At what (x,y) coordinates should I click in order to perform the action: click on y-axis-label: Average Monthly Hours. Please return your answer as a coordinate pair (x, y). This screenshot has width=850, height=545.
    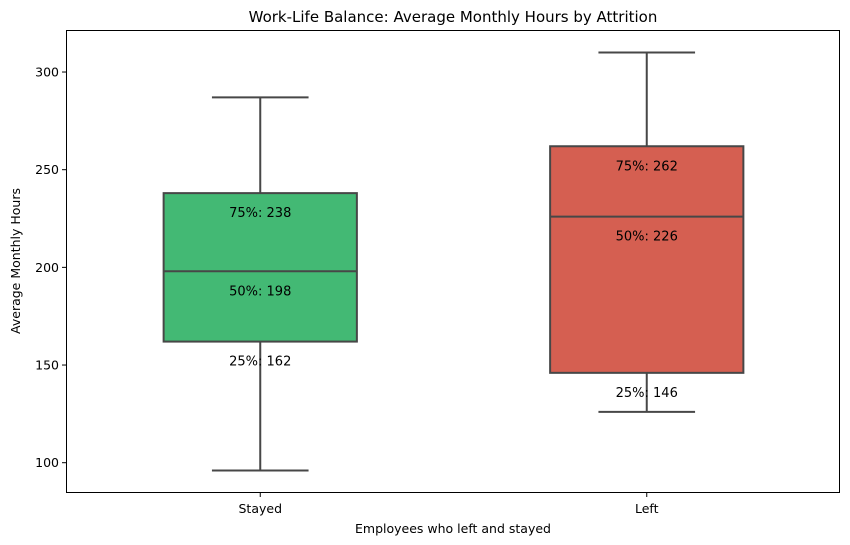
    Looking at the image, I should click on (15, 261).